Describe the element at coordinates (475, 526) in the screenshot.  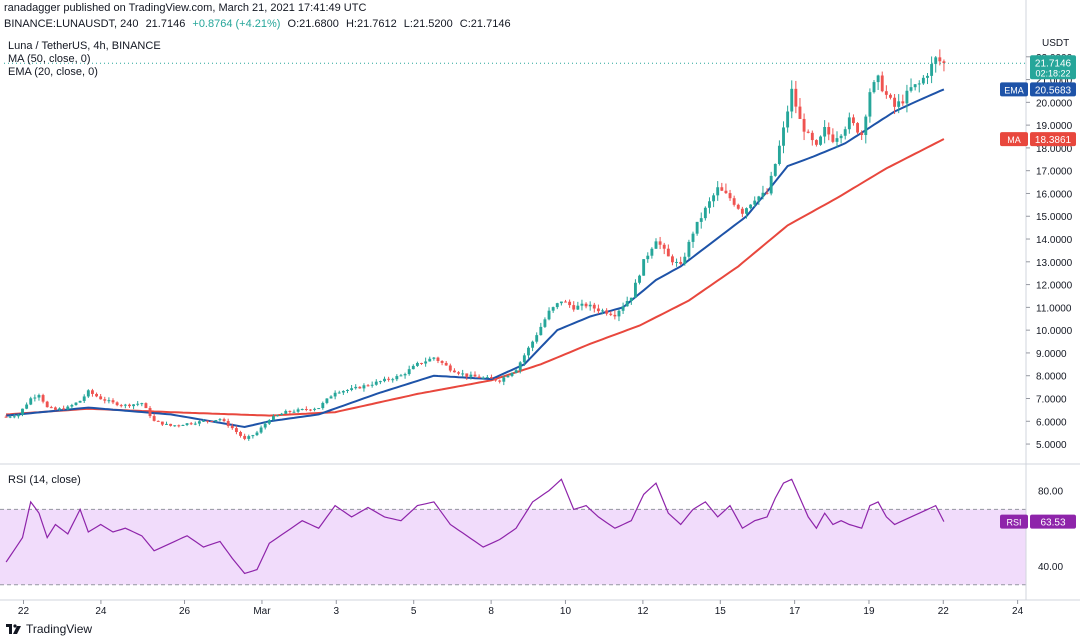
I see `rsi-line` at that location.